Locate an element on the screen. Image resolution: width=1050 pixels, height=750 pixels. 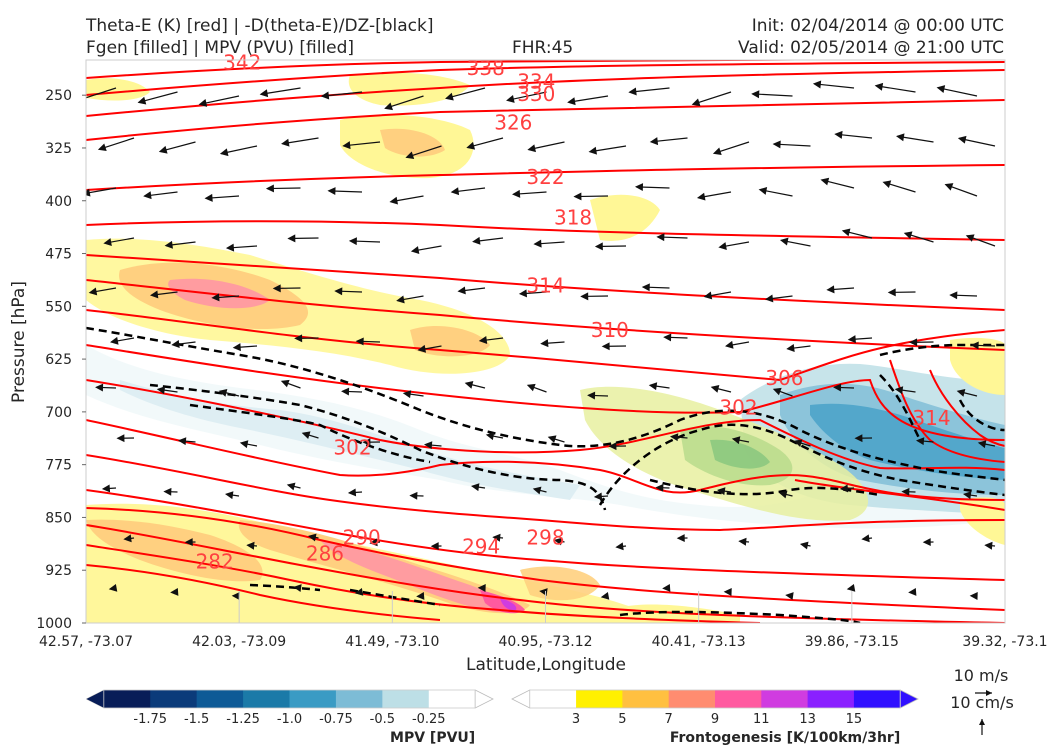
theta-e-contour-label: 318 is located at coordinates (573, 217).